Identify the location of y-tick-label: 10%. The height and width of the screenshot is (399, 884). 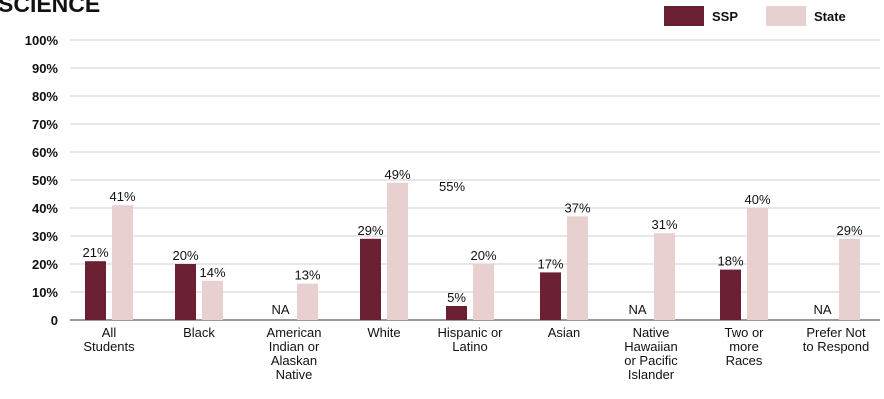
(45, 292).